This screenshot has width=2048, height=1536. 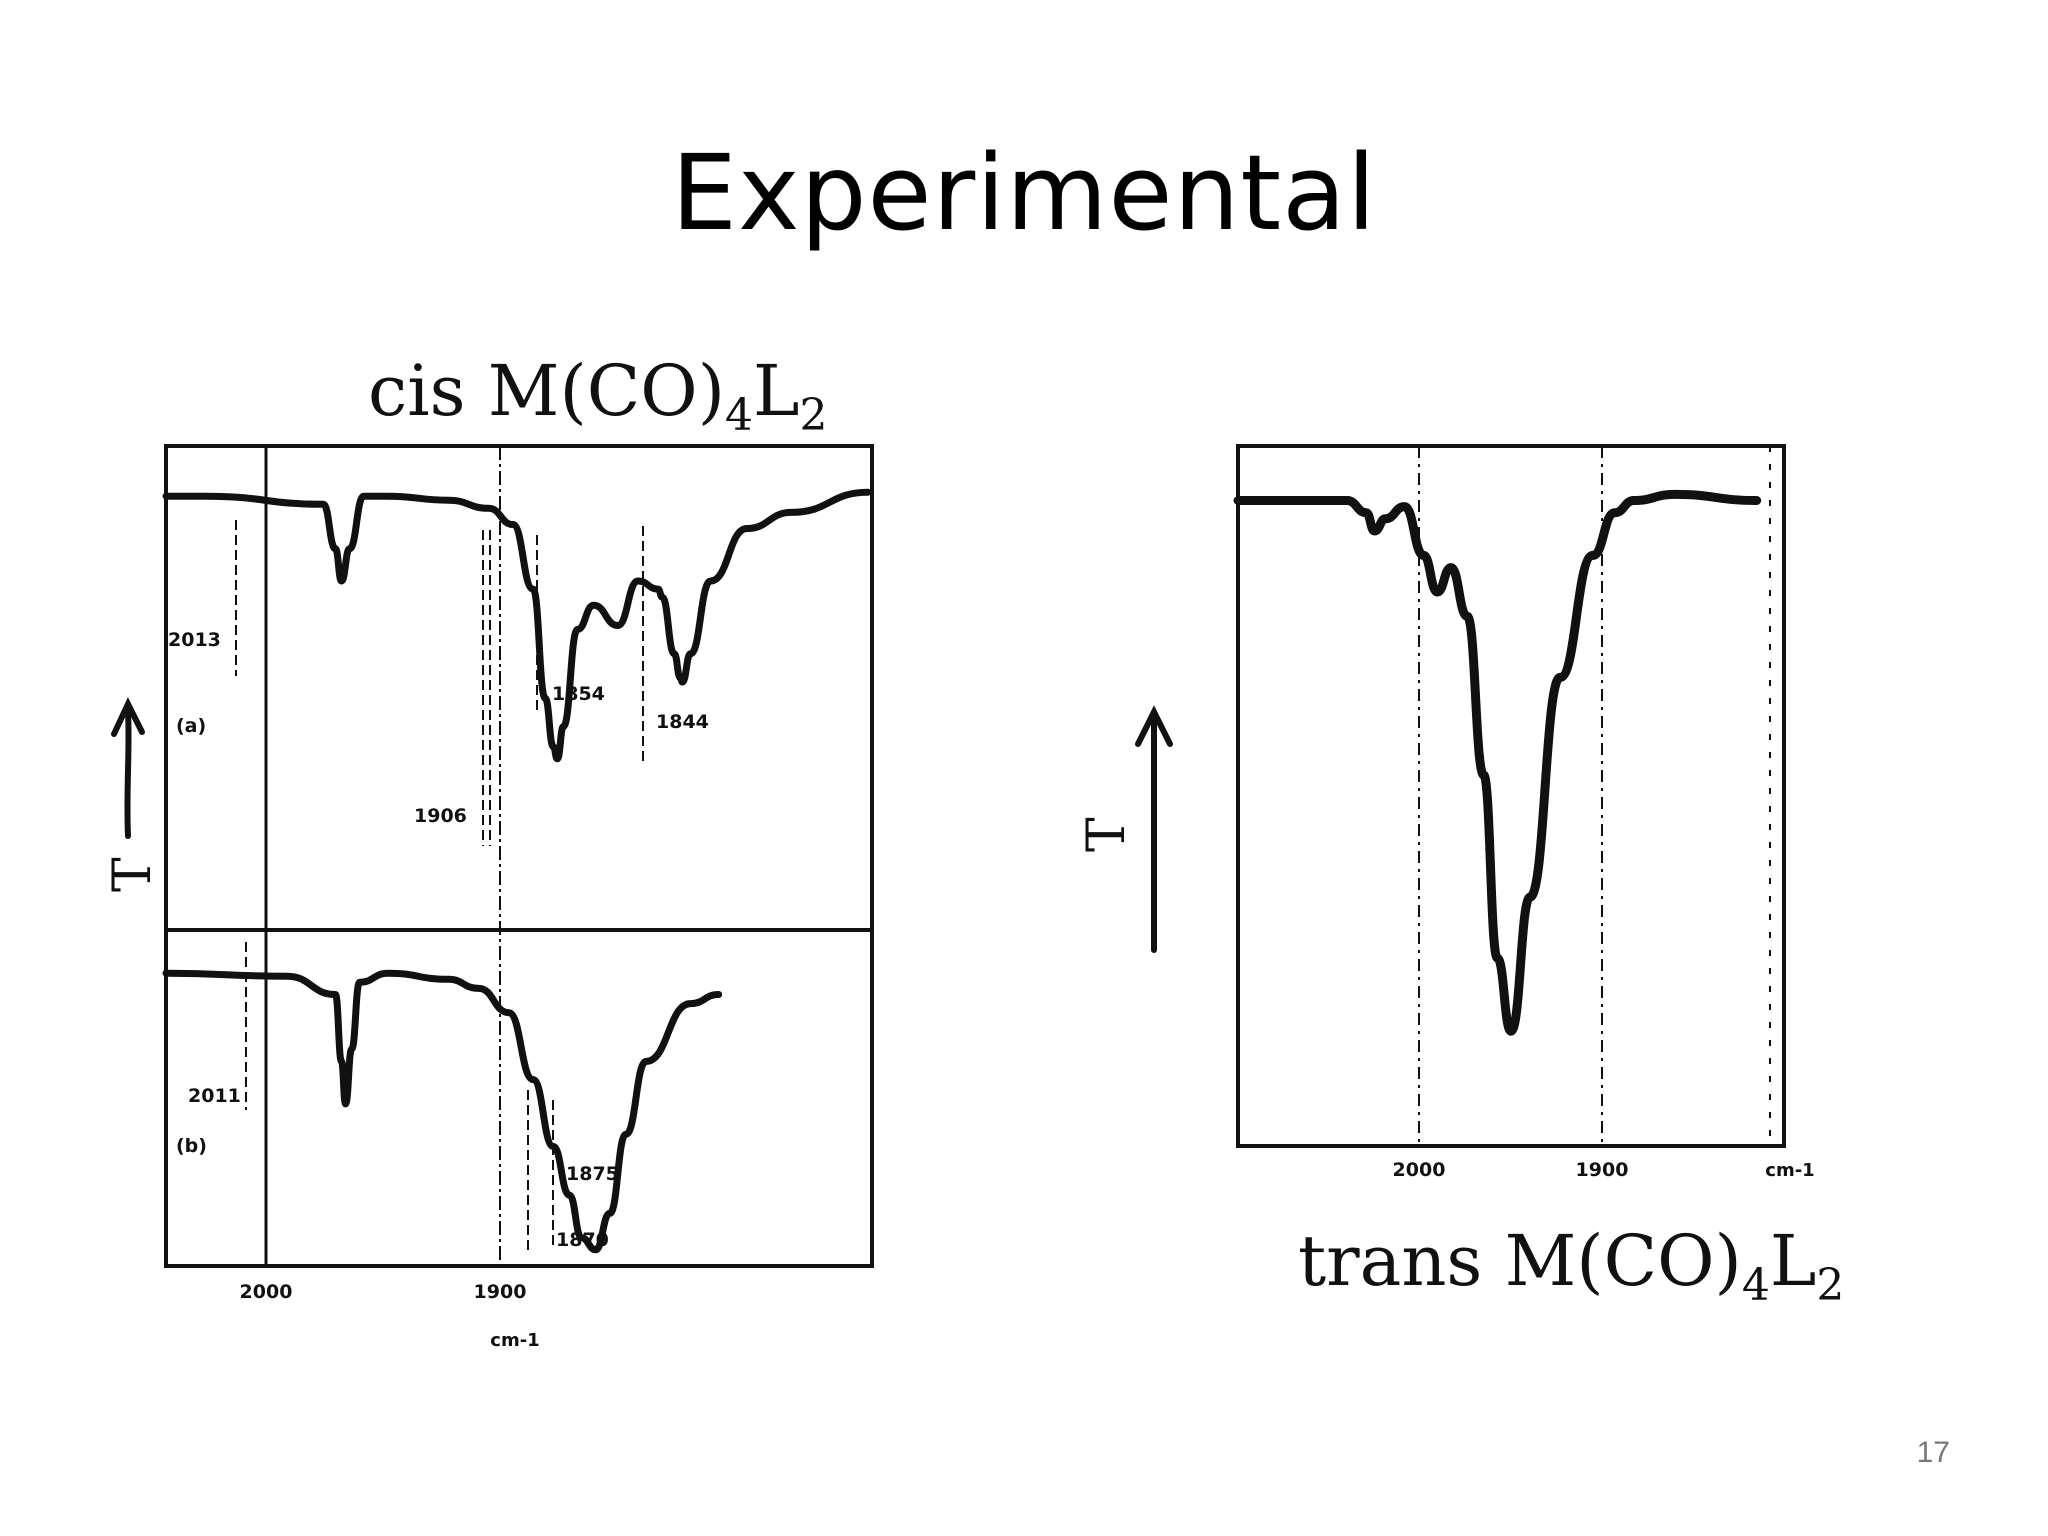 What do you see at coordinates (813, 415) in the screenshot?
I see `cis-caption-suffix-sub: 2` at bounding box center [813, 415].